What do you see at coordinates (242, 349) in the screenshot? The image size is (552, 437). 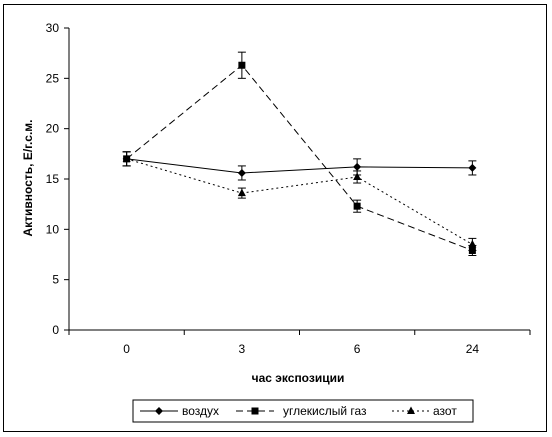 I see `x-tick-label: 3` at bounding box center [242, 349].